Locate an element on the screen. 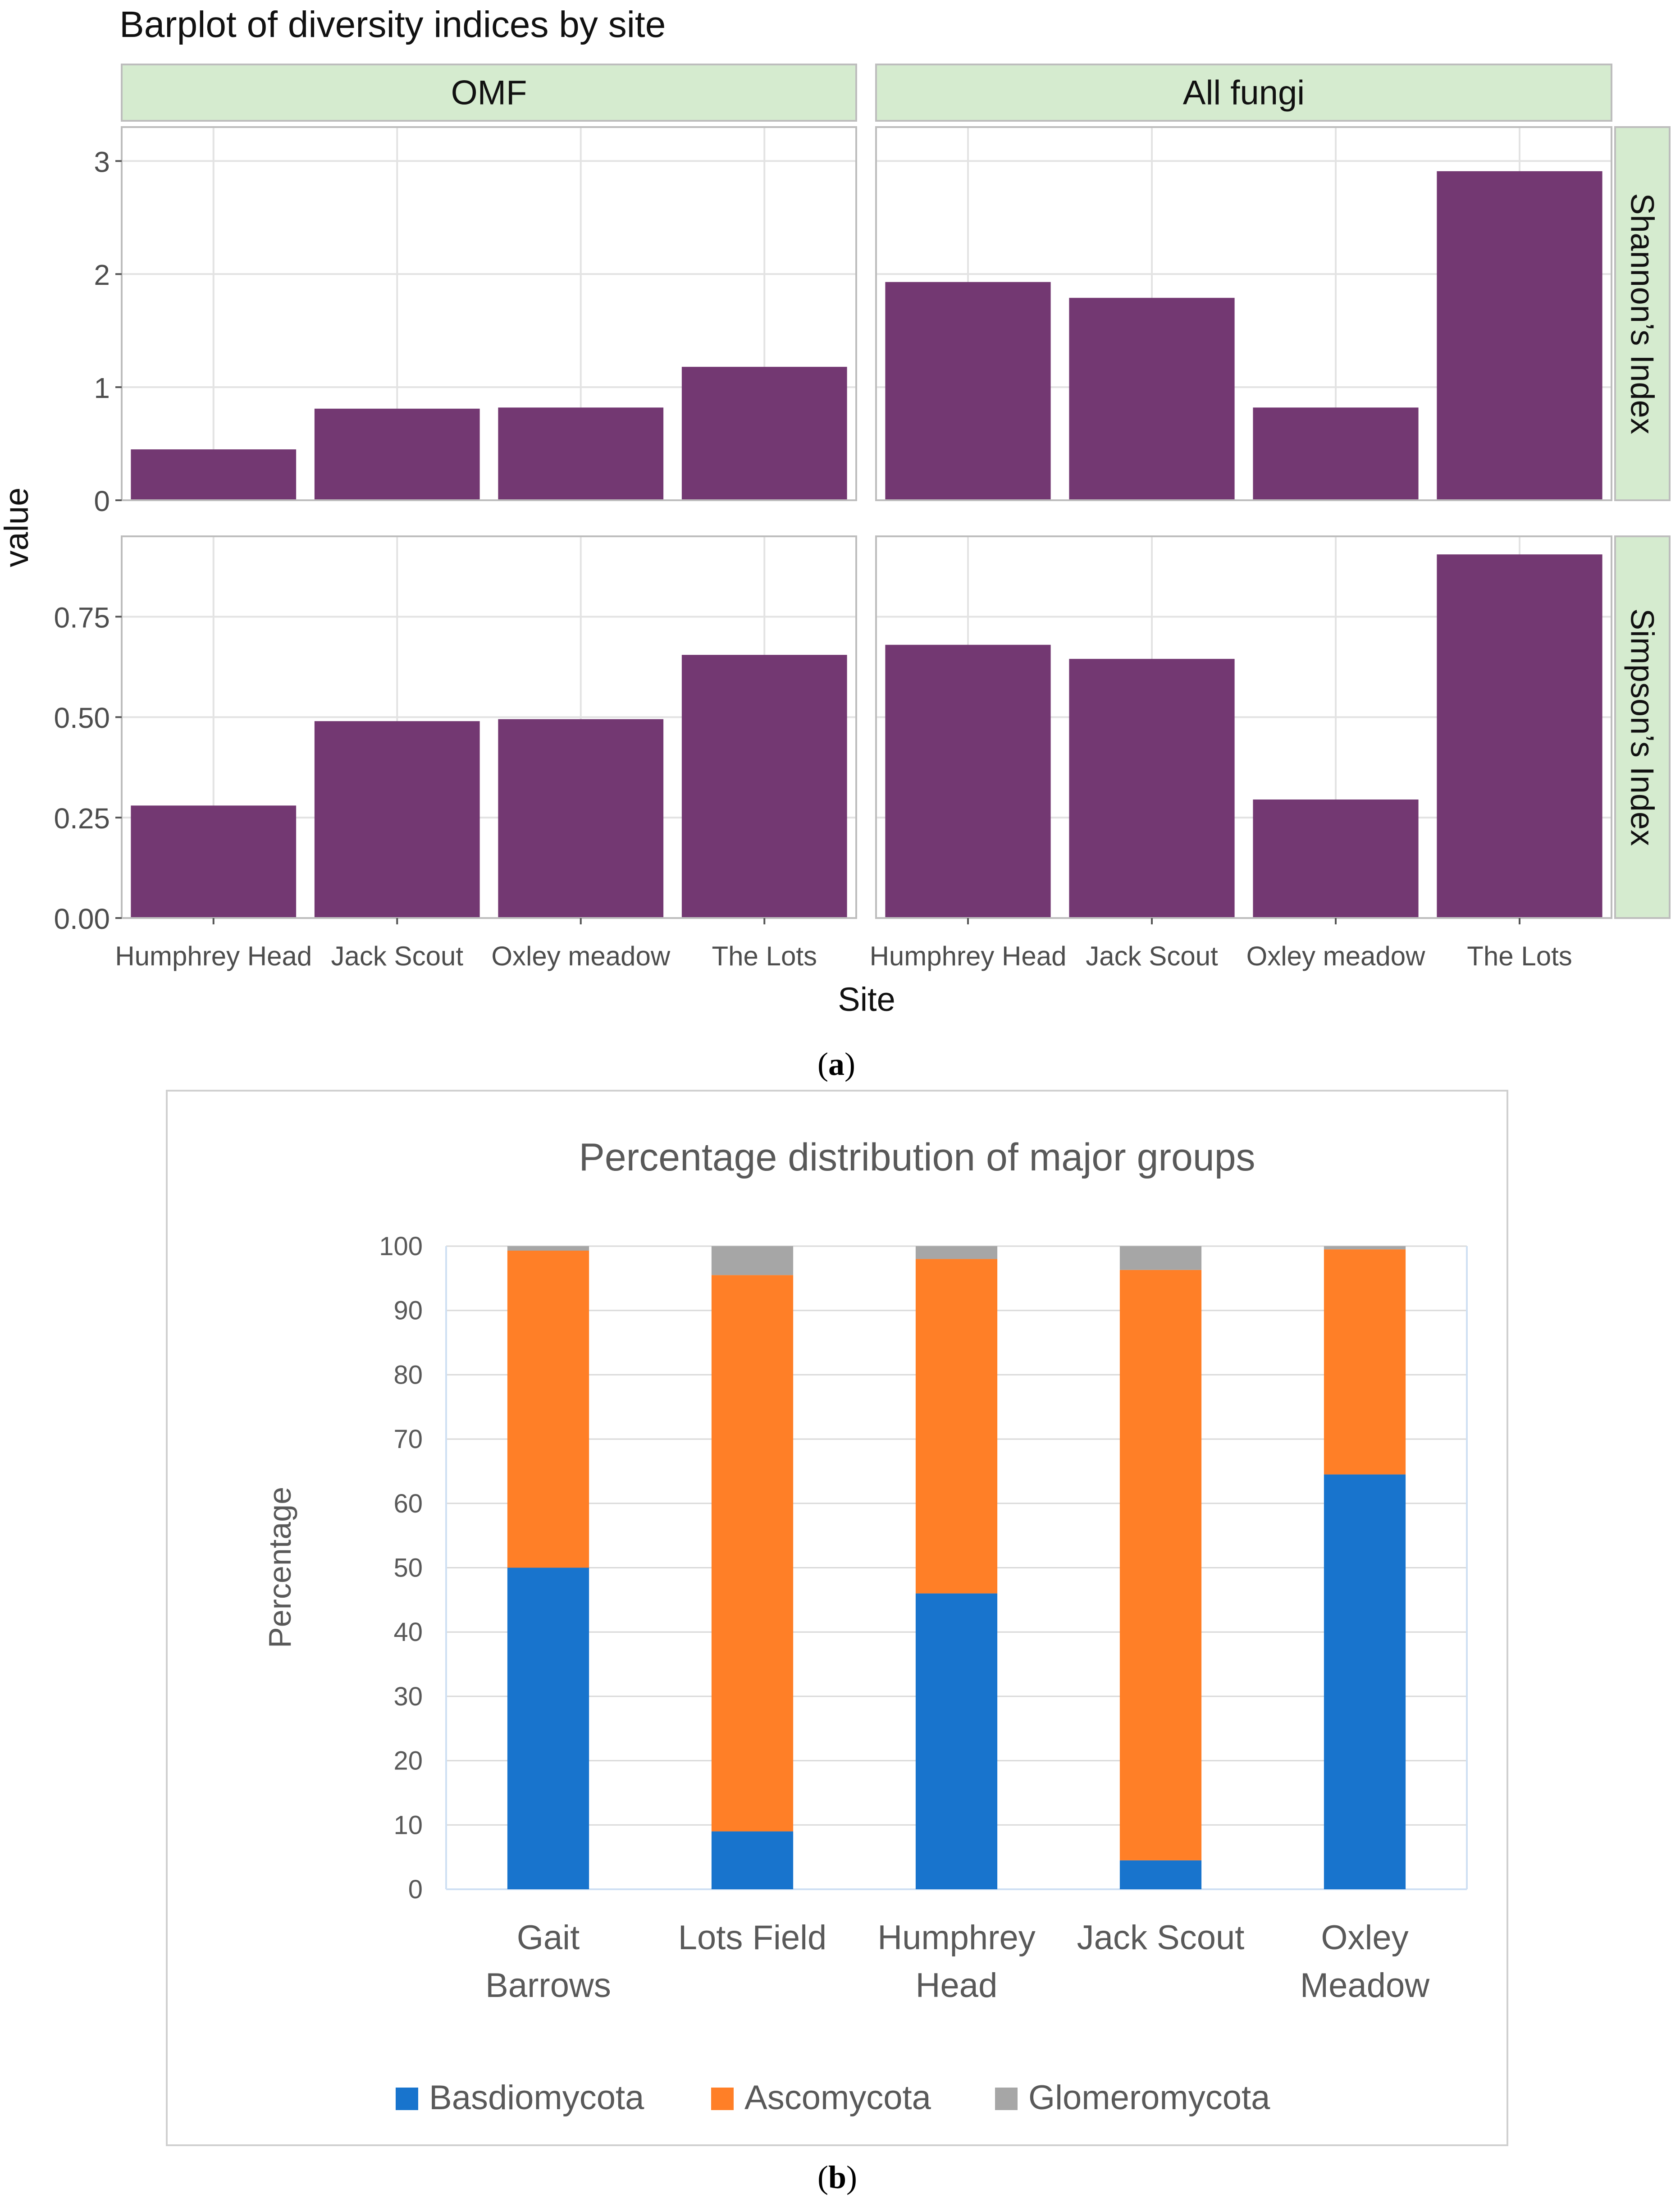  y-tick-label: 50 is located at coordinates (408, 1569).